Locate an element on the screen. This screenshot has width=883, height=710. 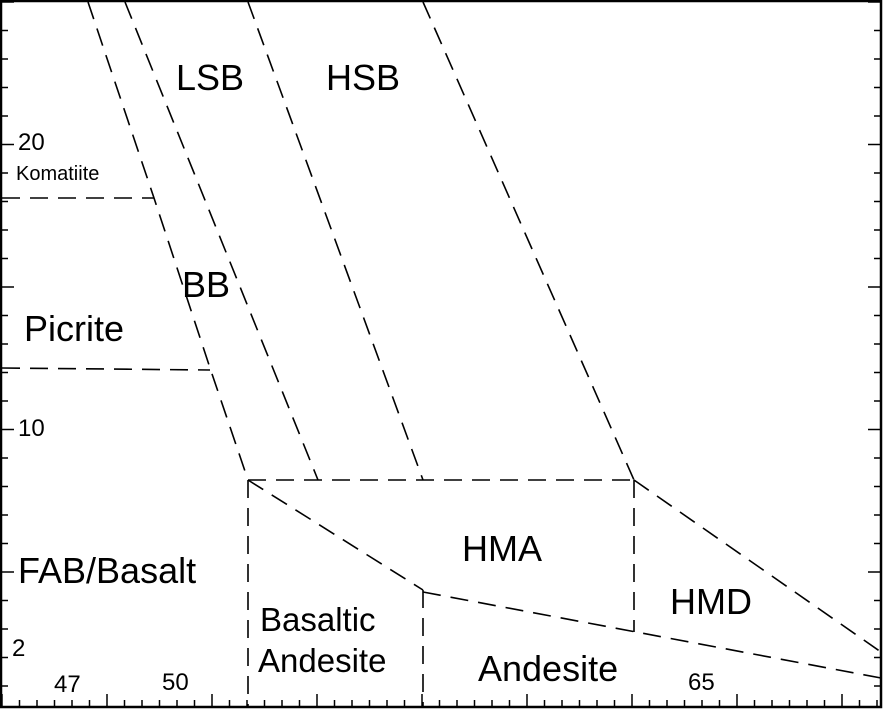
x-tick-label-65: 65 is located at coordinates (701, 682).